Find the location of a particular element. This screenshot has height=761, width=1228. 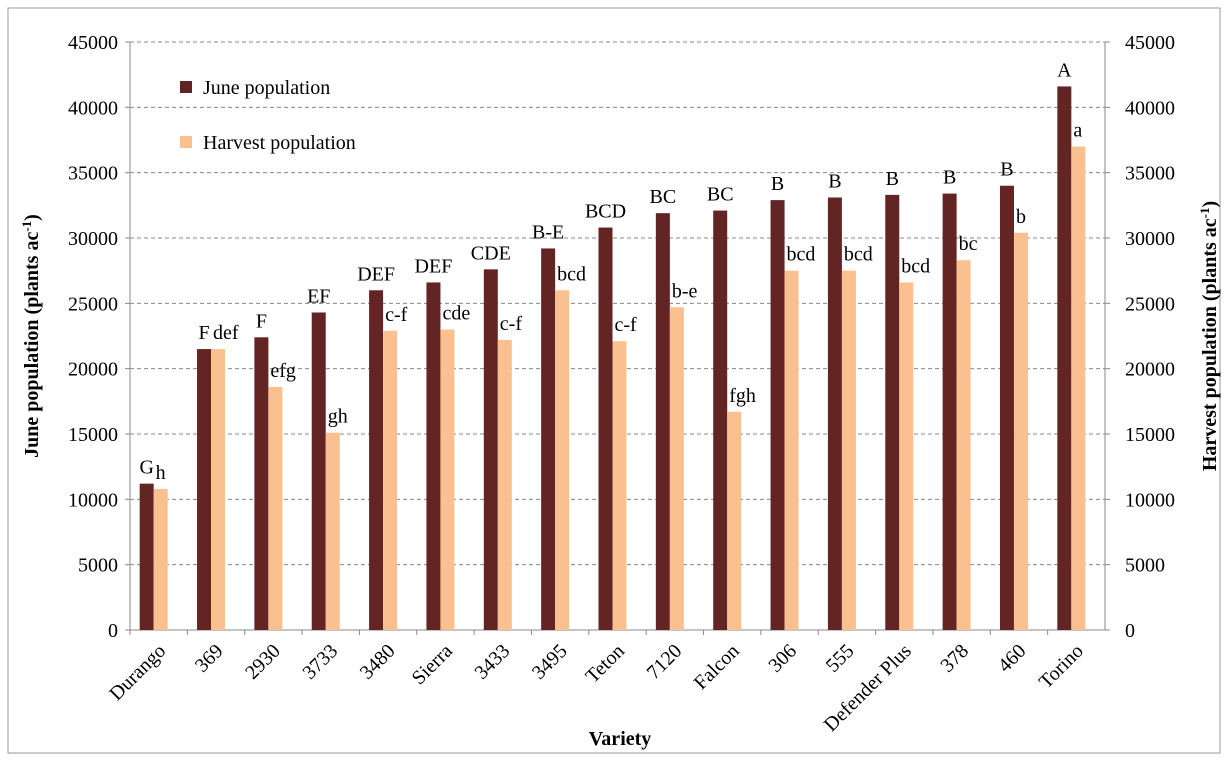

significance-letter: fgh is located at coordinates (742, 396).